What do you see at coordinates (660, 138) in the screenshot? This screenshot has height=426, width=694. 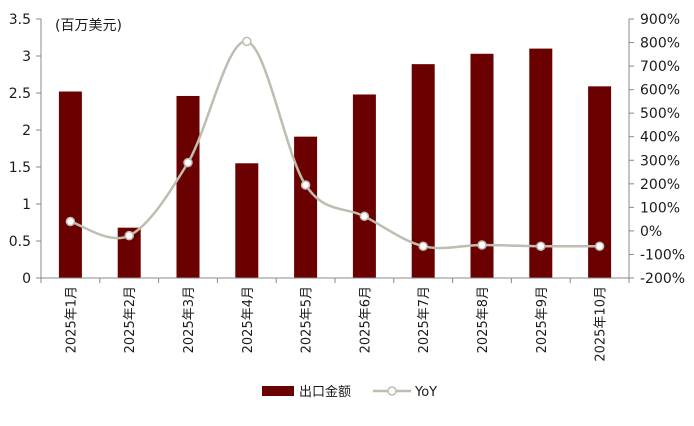 I see `right-tick-label: 400%` at bounding box center [660, 138].